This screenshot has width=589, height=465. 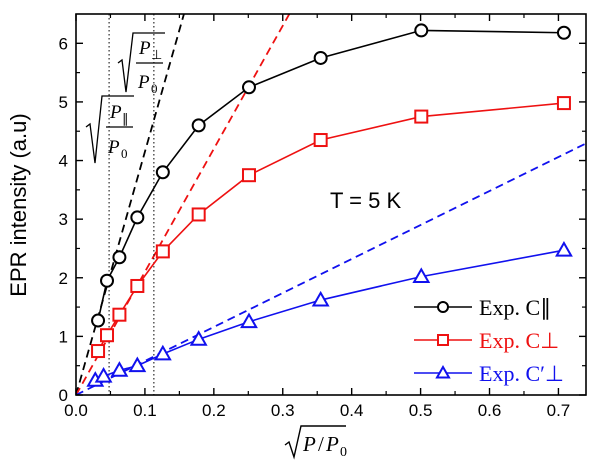 I want to click on y-tick-label: 3, so click(x=63, y=219).